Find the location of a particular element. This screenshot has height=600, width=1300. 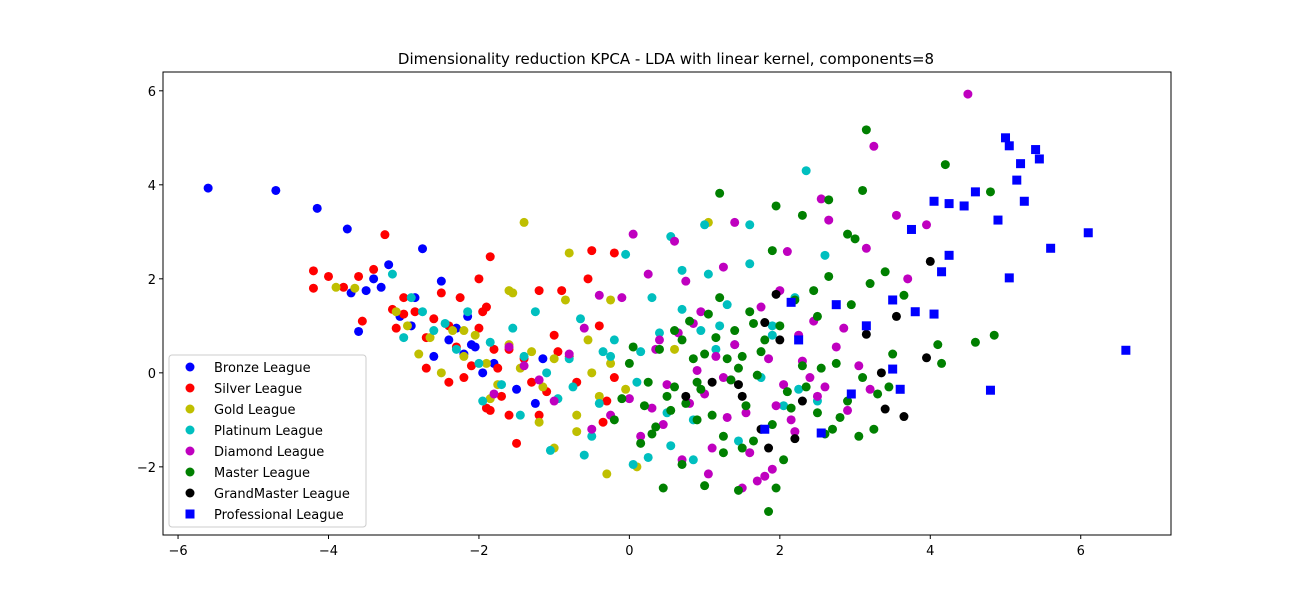

x-tick-label: −2 is located at coordinates (478, 551).